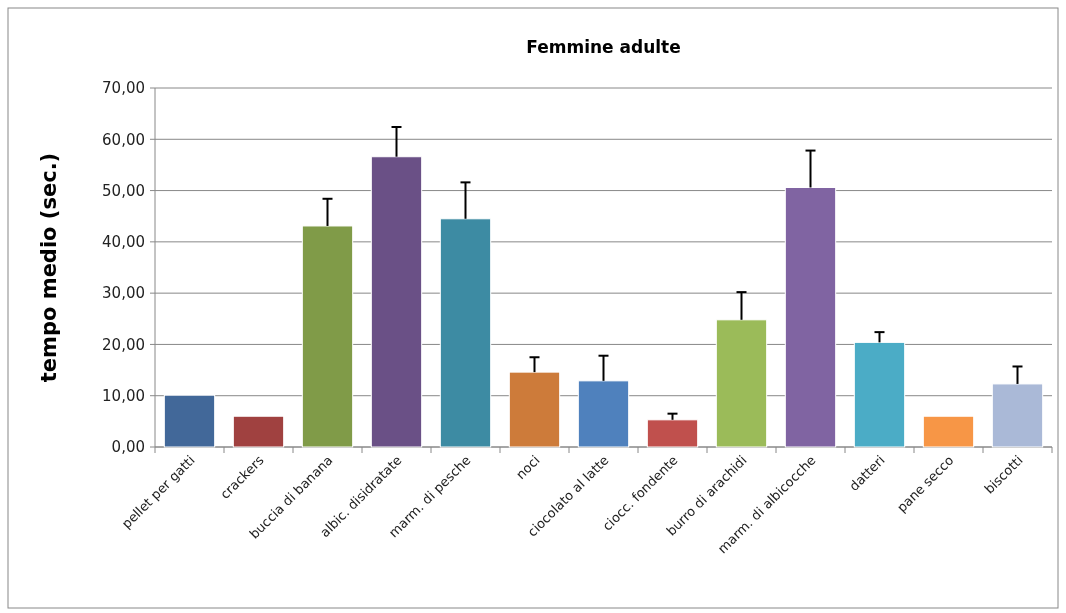 This screenshot has width=1066, height=613. What do you see at coordinates (123, 190) in the screenshot?
I see `y-tick-label: 50,00` at bounding box center [123, 190].